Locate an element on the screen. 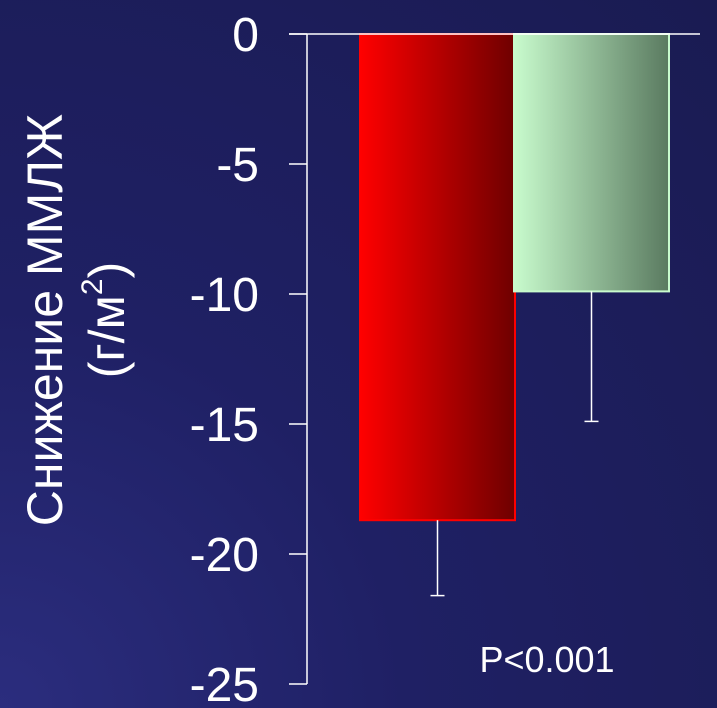  y-axis-label-line2: (г/м2) is located at coordinates (105, 320).